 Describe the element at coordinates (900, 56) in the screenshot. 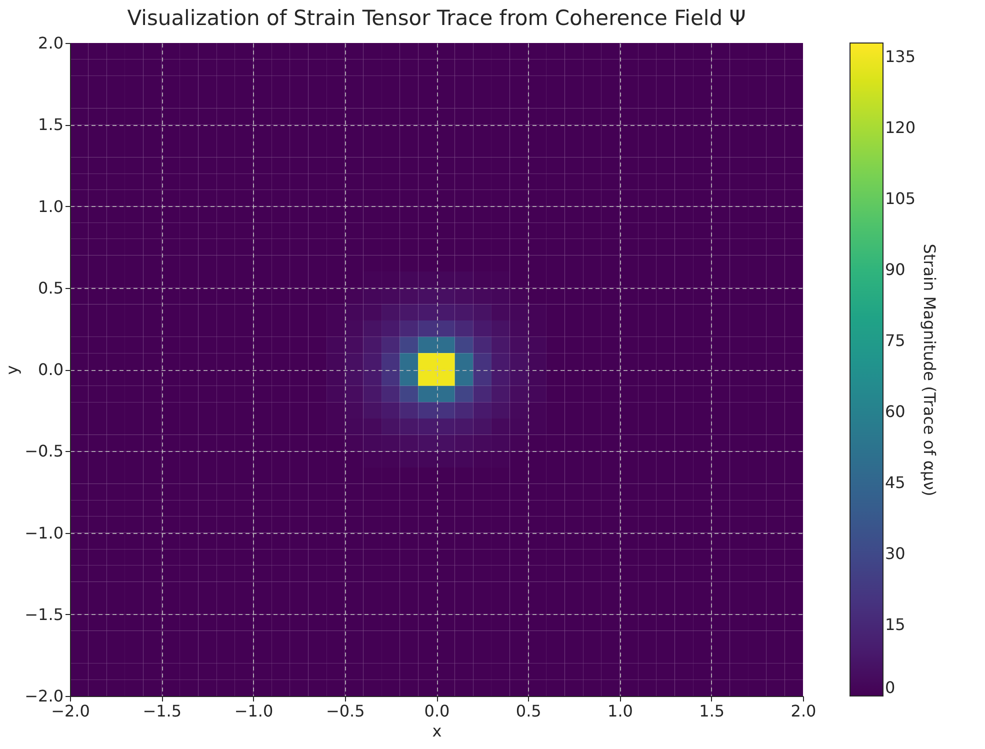

I see `color-bar-label: 135` at that location.